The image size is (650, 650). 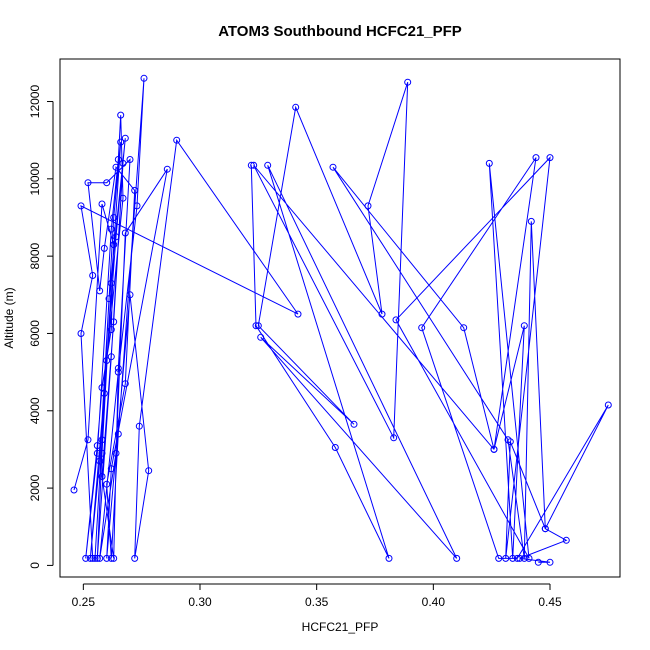 I want to click on x-axis: 0.25 0.30 0.35 0.40 0.45, so click(x=317, y=596).